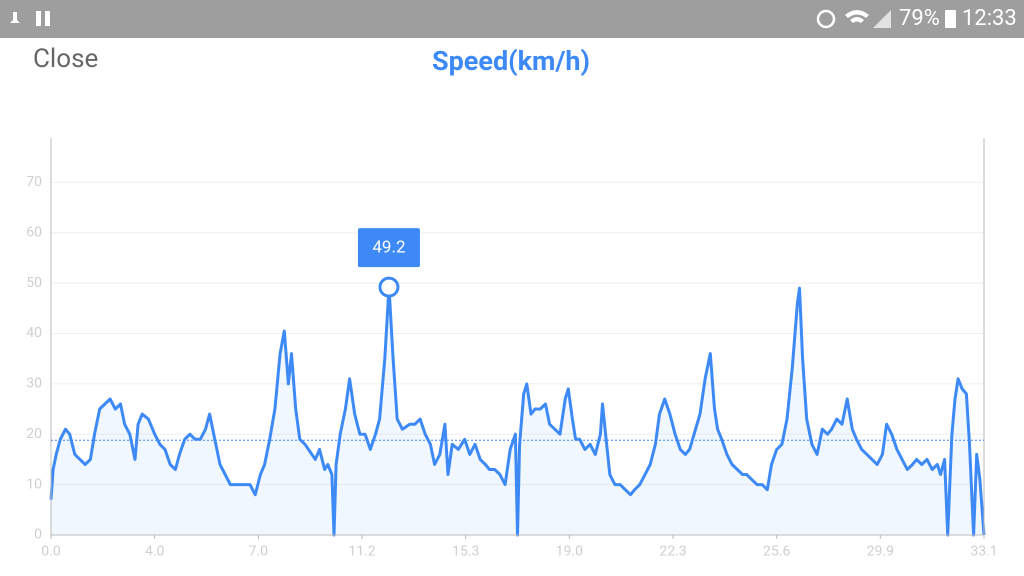 This screenshot has height=576, width=1024. What do you see at coordinates (776, 552) in the screenshot?
I see `x-tick-label: 25.6` at bounding box center [776, 552].